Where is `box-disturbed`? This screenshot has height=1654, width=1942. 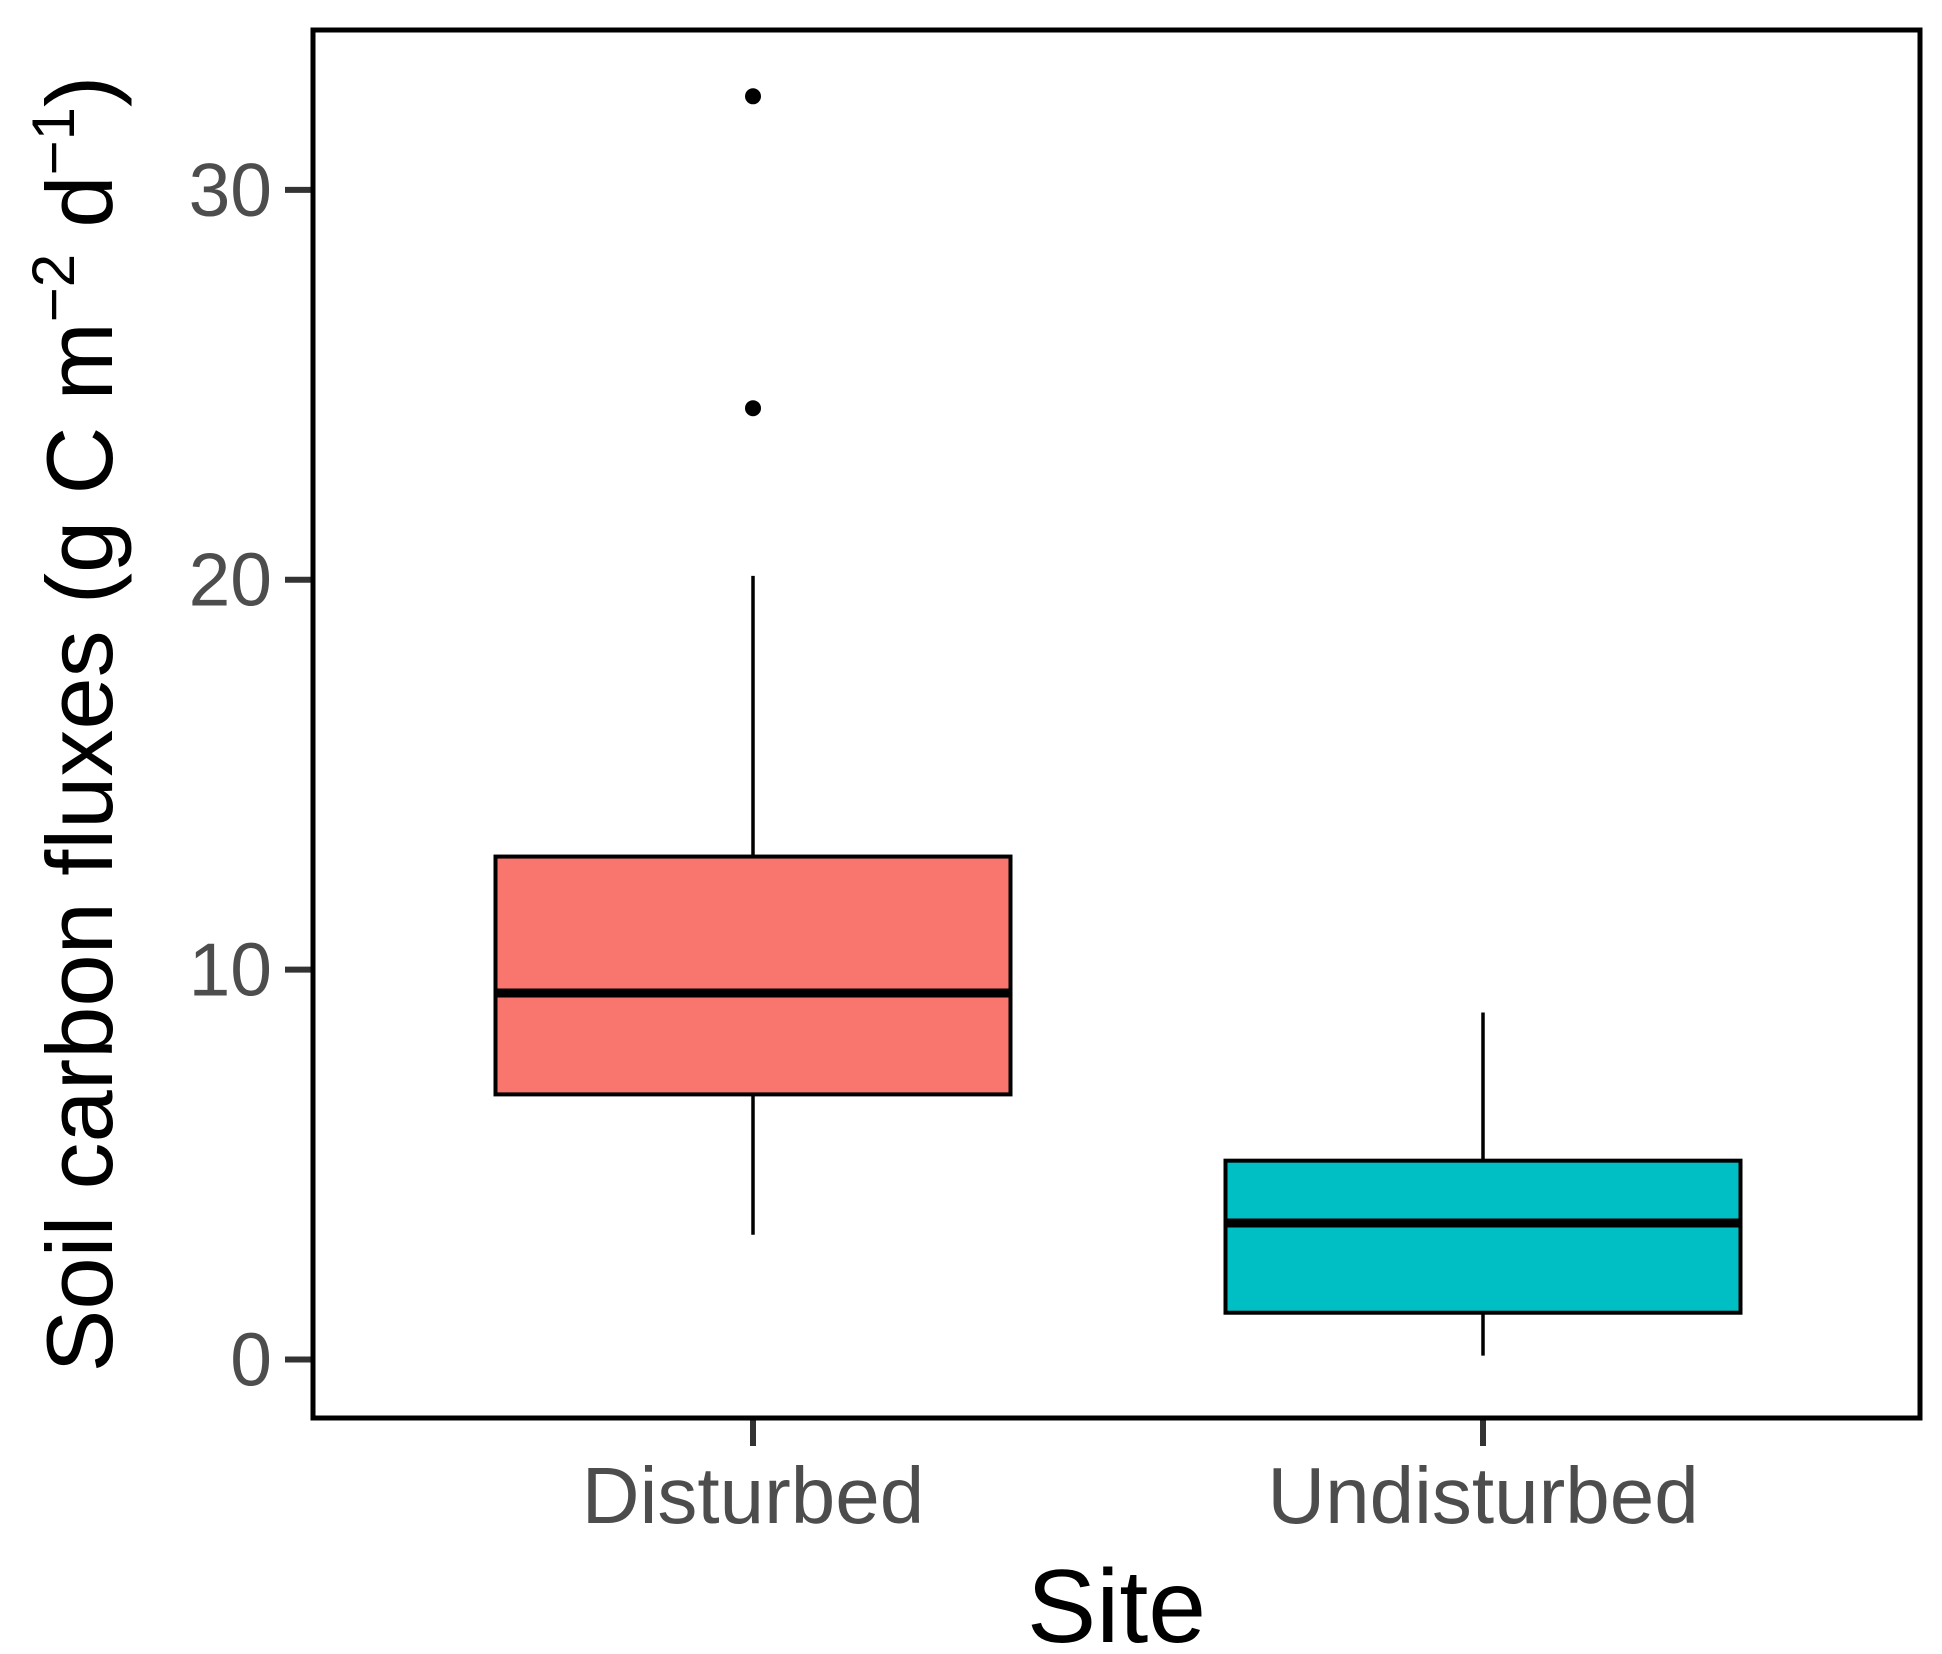 box-disturbed is located at coordinates (753, 975).